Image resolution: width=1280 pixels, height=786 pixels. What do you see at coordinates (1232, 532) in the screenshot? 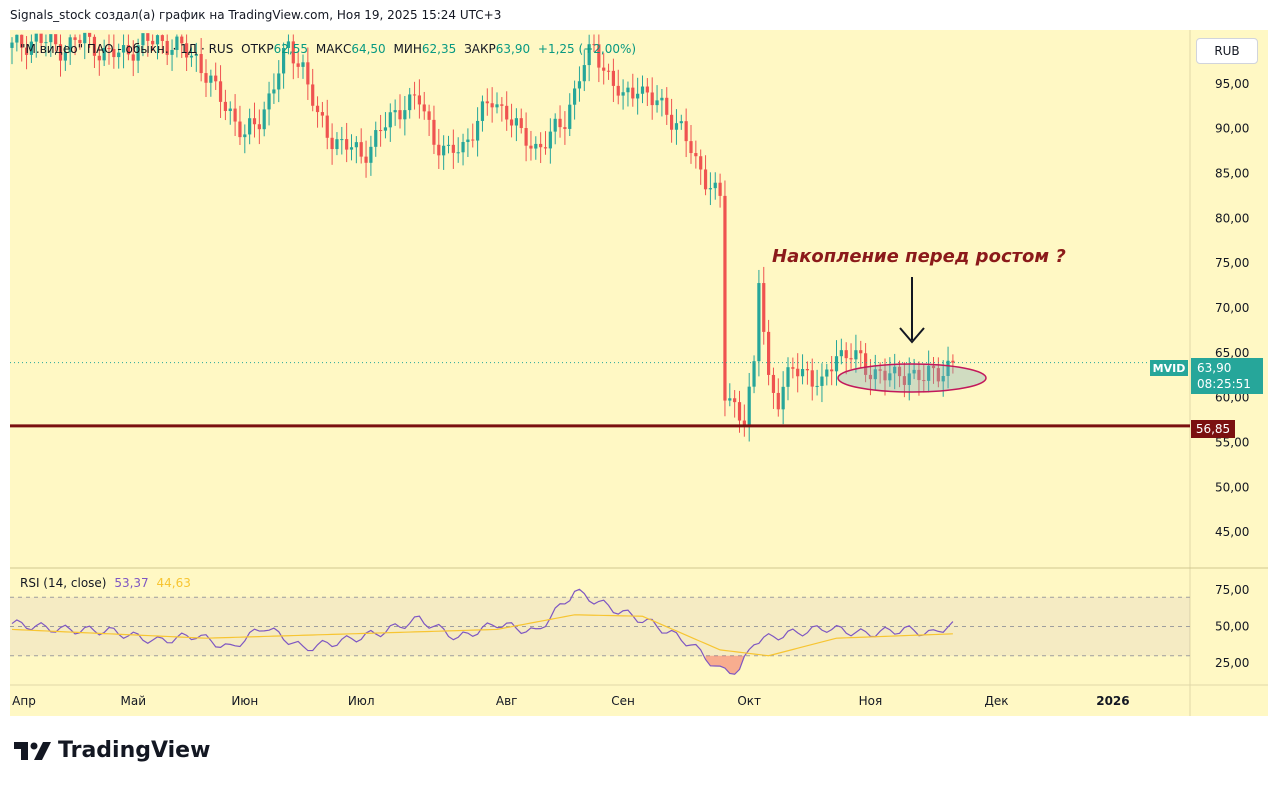
I see `price-tick-label: 45,00` at bounding box center [1232, 532].